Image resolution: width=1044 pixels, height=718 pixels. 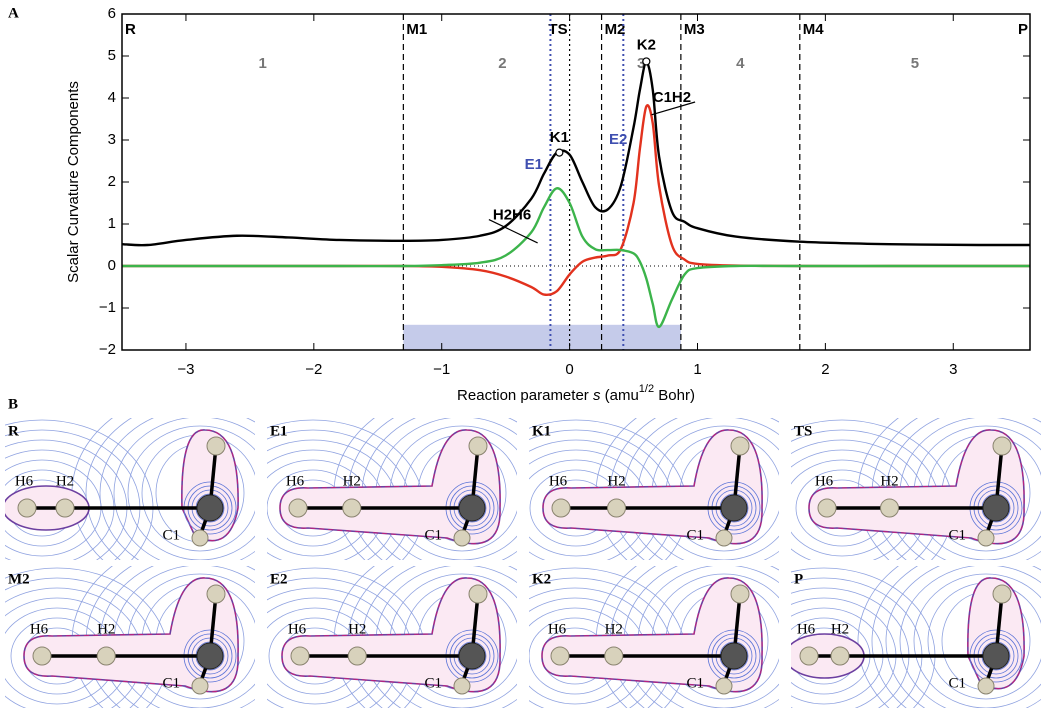 What do you see at coordinates (19, 579) in the screenshot?
I see `state-label: M2` at bounding box center [19, 579].